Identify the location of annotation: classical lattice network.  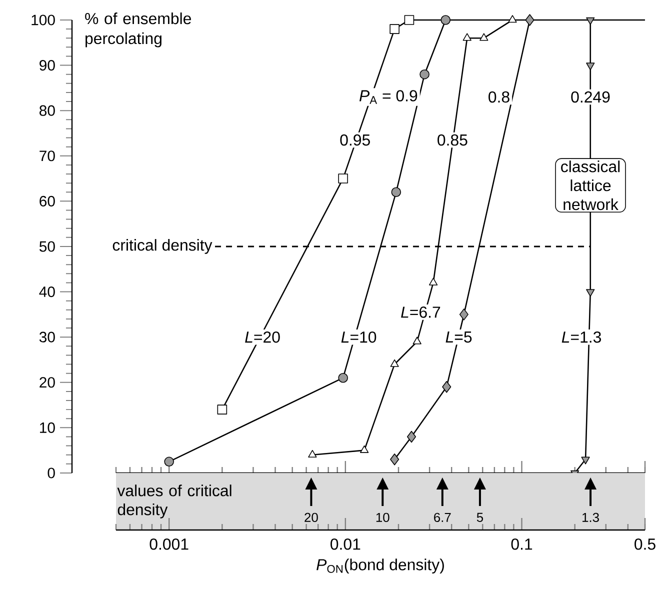
(590, 185).